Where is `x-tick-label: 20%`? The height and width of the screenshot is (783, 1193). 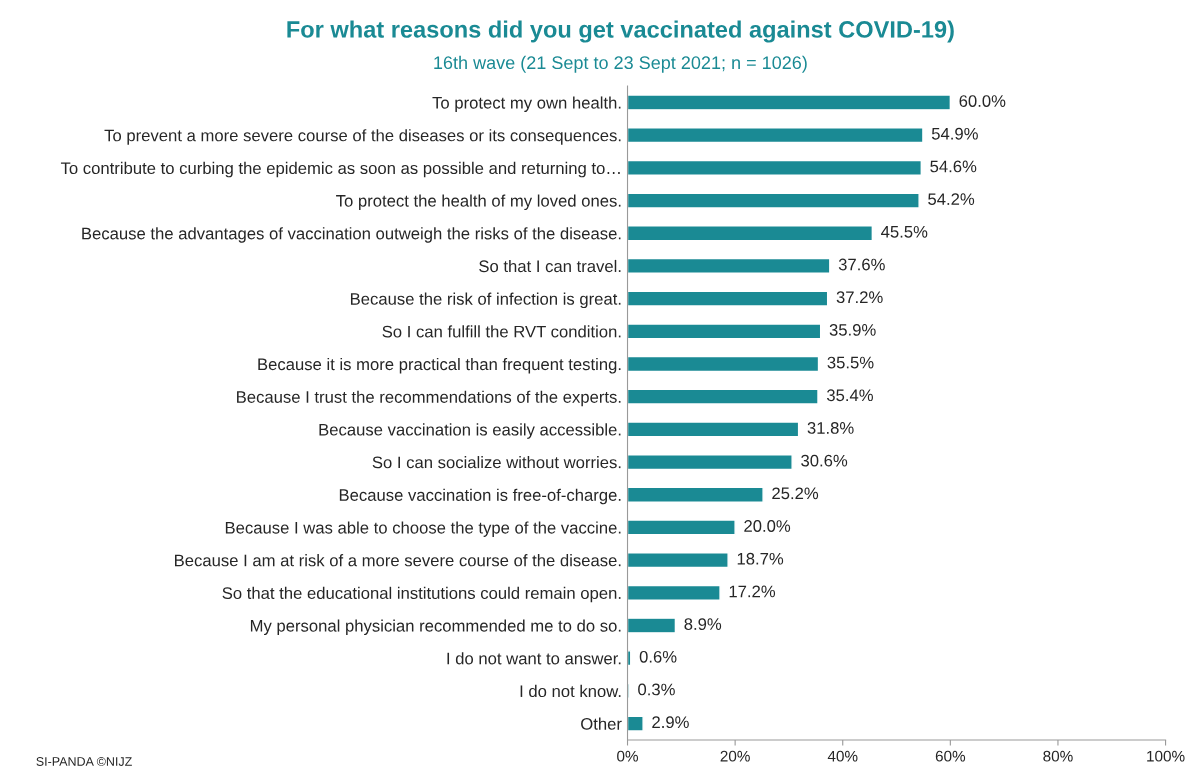 x-tick-label: 20% is located at coordinates (735, 756).